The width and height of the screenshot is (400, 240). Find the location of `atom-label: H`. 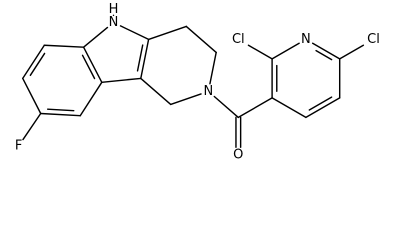

atom-label: H is located at coordinates (114, 9).